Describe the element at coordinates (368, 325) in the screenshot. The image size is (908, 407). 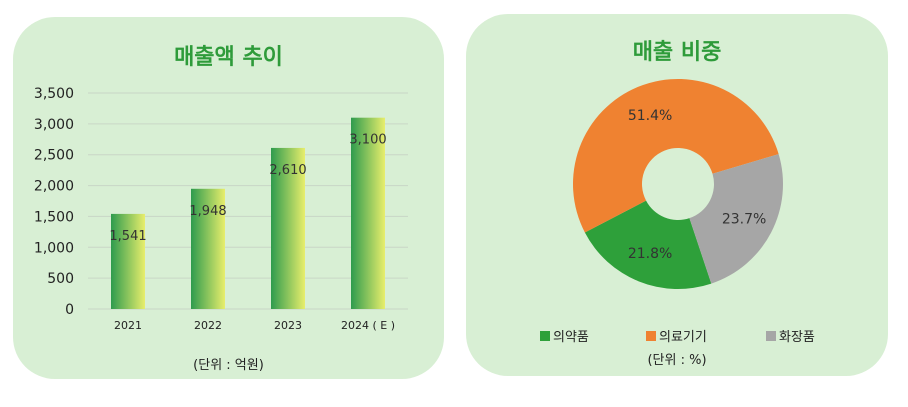
I see `x-tick-label: 2024 ( E )` at that location.